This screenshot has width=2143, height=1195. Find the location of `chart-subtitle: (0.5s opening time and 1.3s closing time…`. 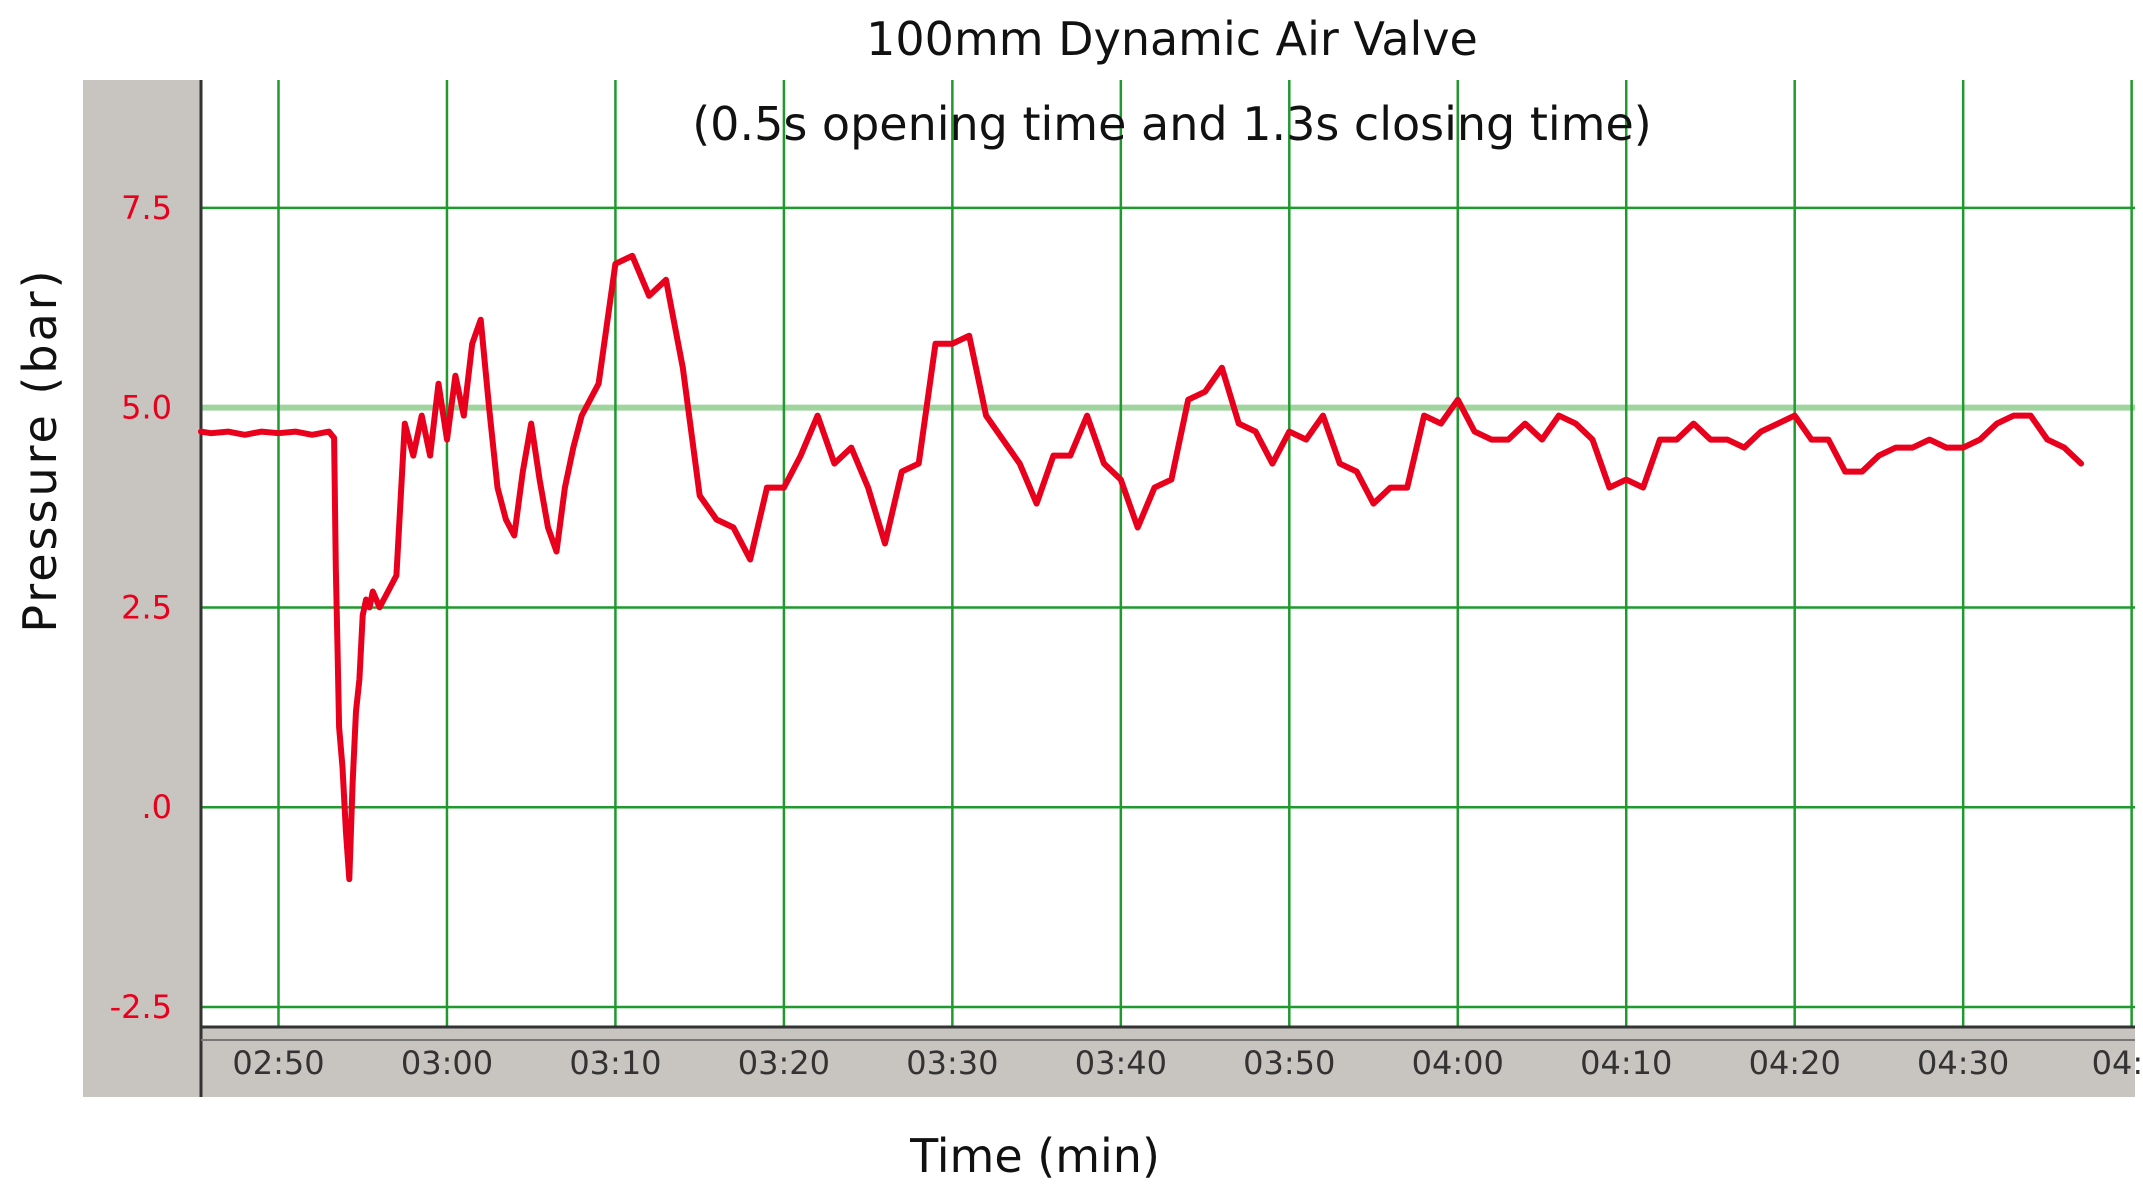

chart-subtitle: (0.5s opening time and 1.3s closing time… is located at coordinates (1172, 124).